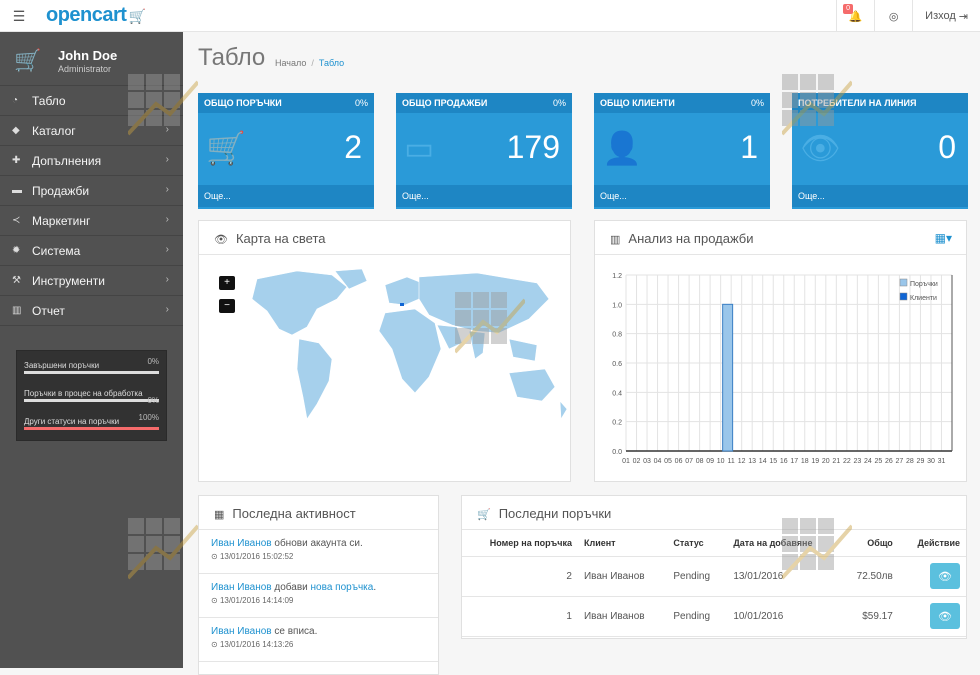 The width and height of the screenshot is (980, 675). I want to click on logout-button: Изход ⇥, so click(946, 16).